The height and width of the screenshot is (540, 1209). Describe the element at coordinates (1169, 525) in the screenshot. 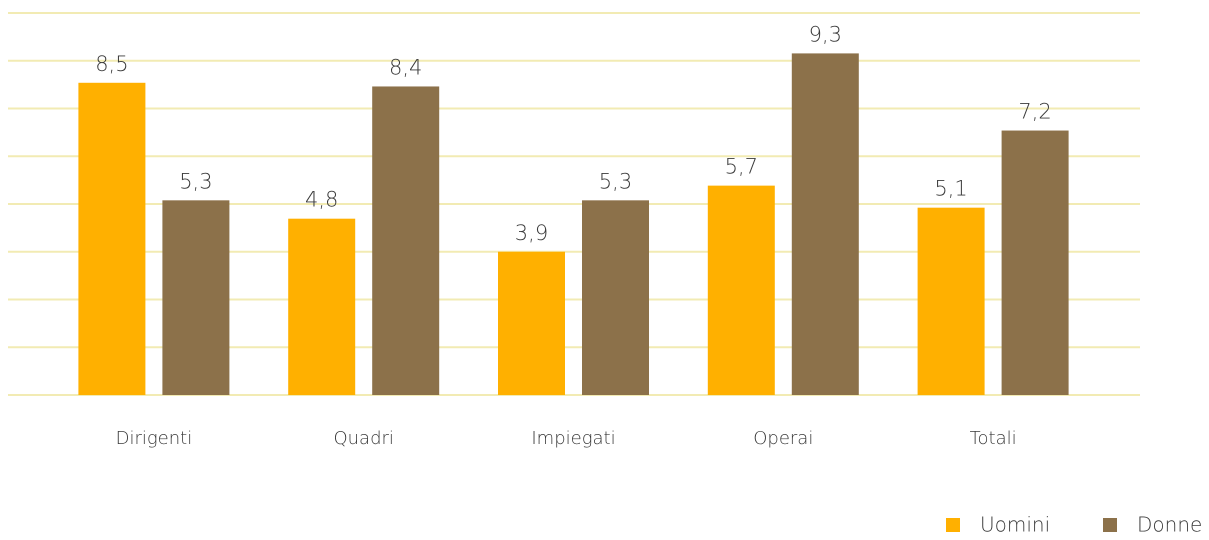

I see `legend-label: Donne` at that location.